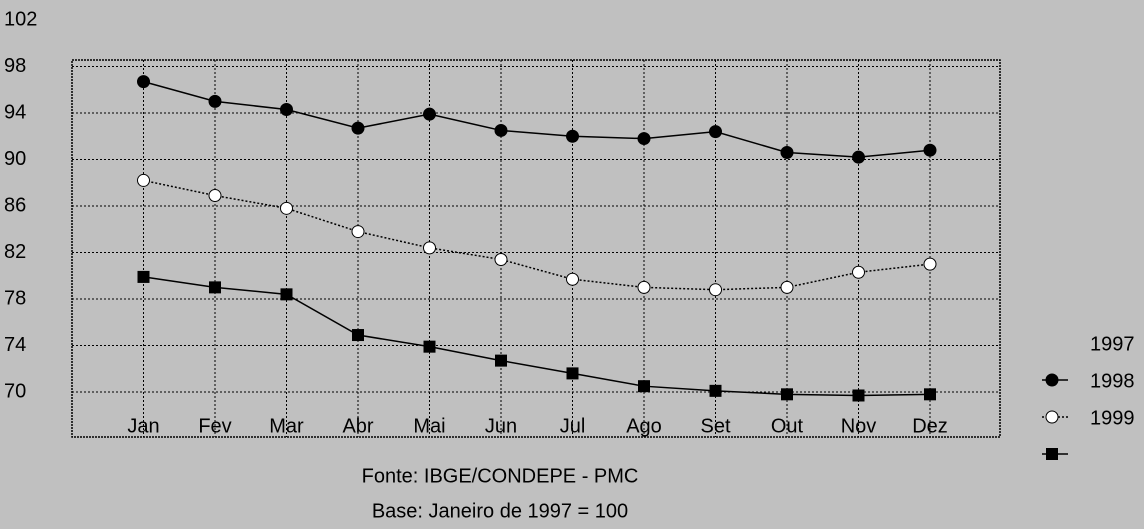 The height and width of the screenshot is (529, 1144). Describe the element at coordinates (859, 426) in the screenshot. I see `x-tick-label: Nov` at that location.